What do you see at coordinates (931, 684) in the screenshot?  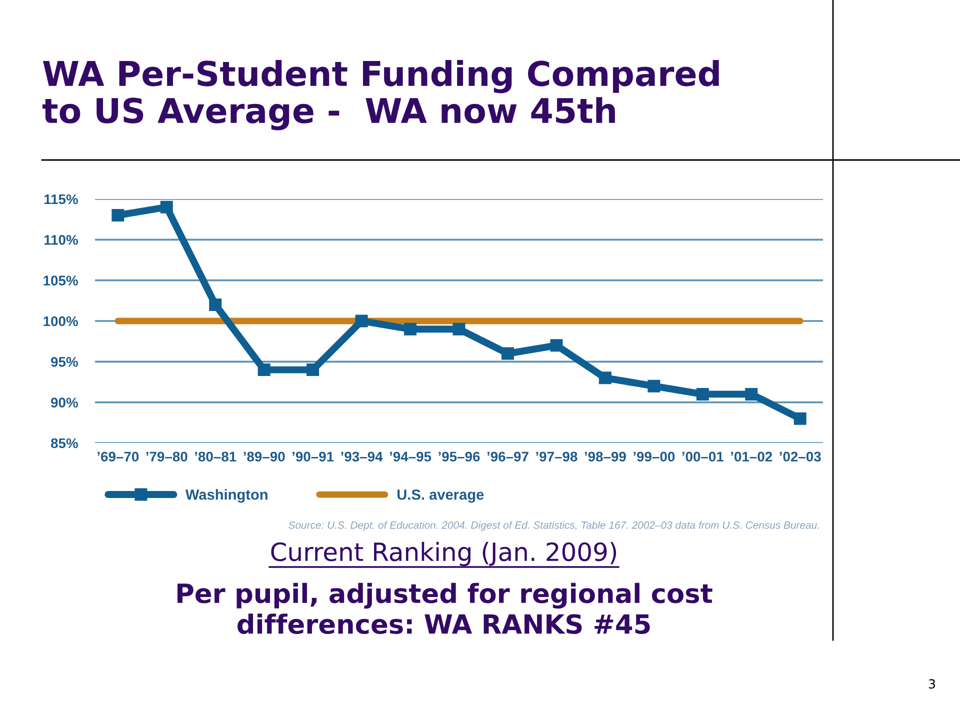 I see `text: 3` at bounding box center [931, 684].